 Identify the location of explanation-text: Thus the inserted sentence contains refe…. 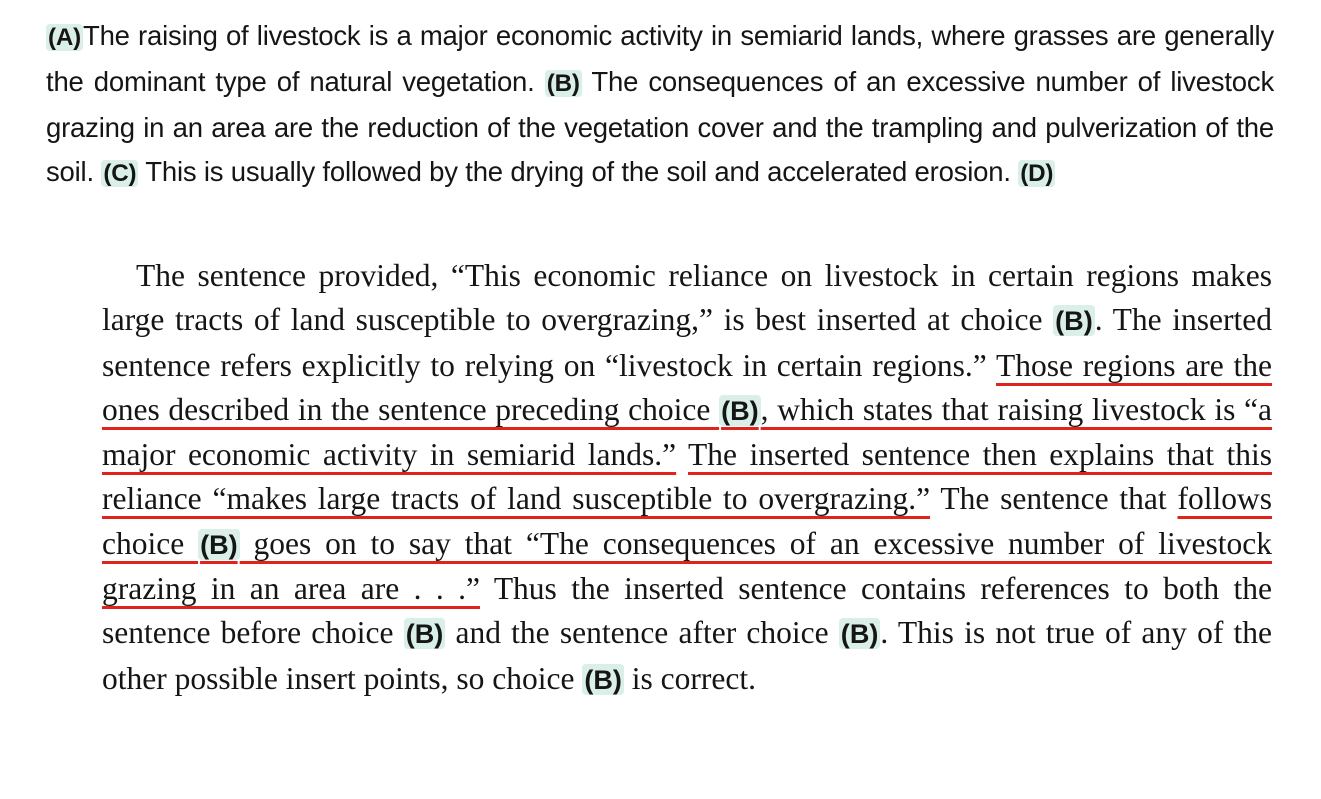
(687, 611).